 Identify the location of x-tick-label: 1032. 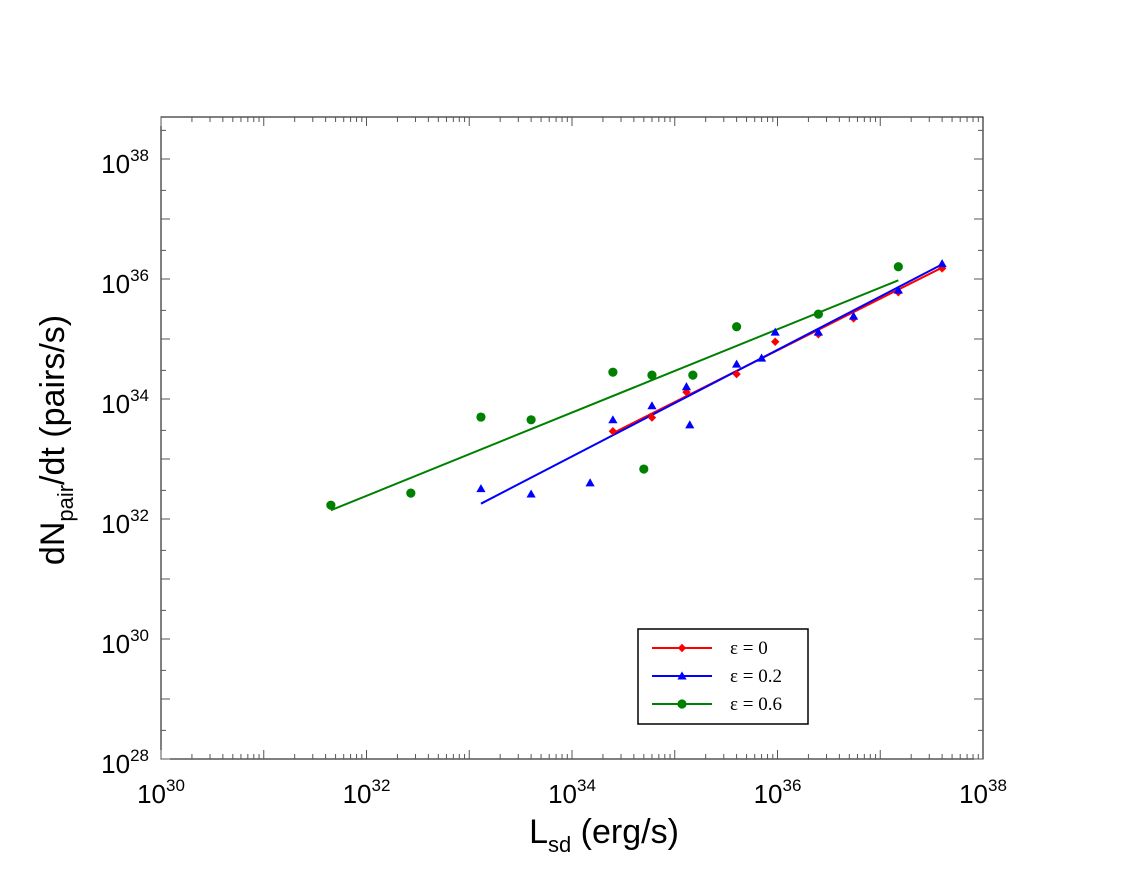
(367, 792).